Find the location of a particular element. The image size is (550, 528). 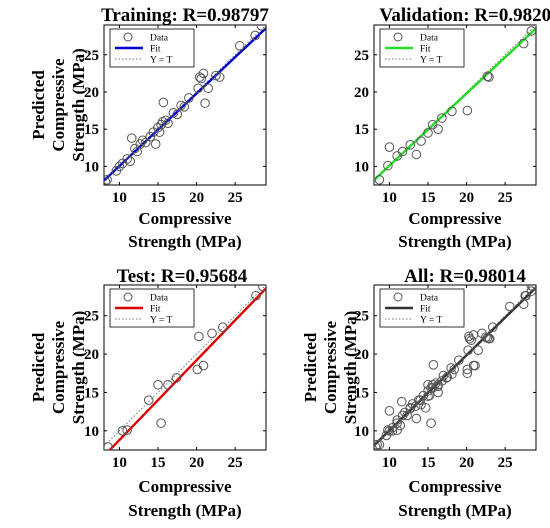

chart-title: Validation: R=0.98203 is located at coordinates (464, 15).